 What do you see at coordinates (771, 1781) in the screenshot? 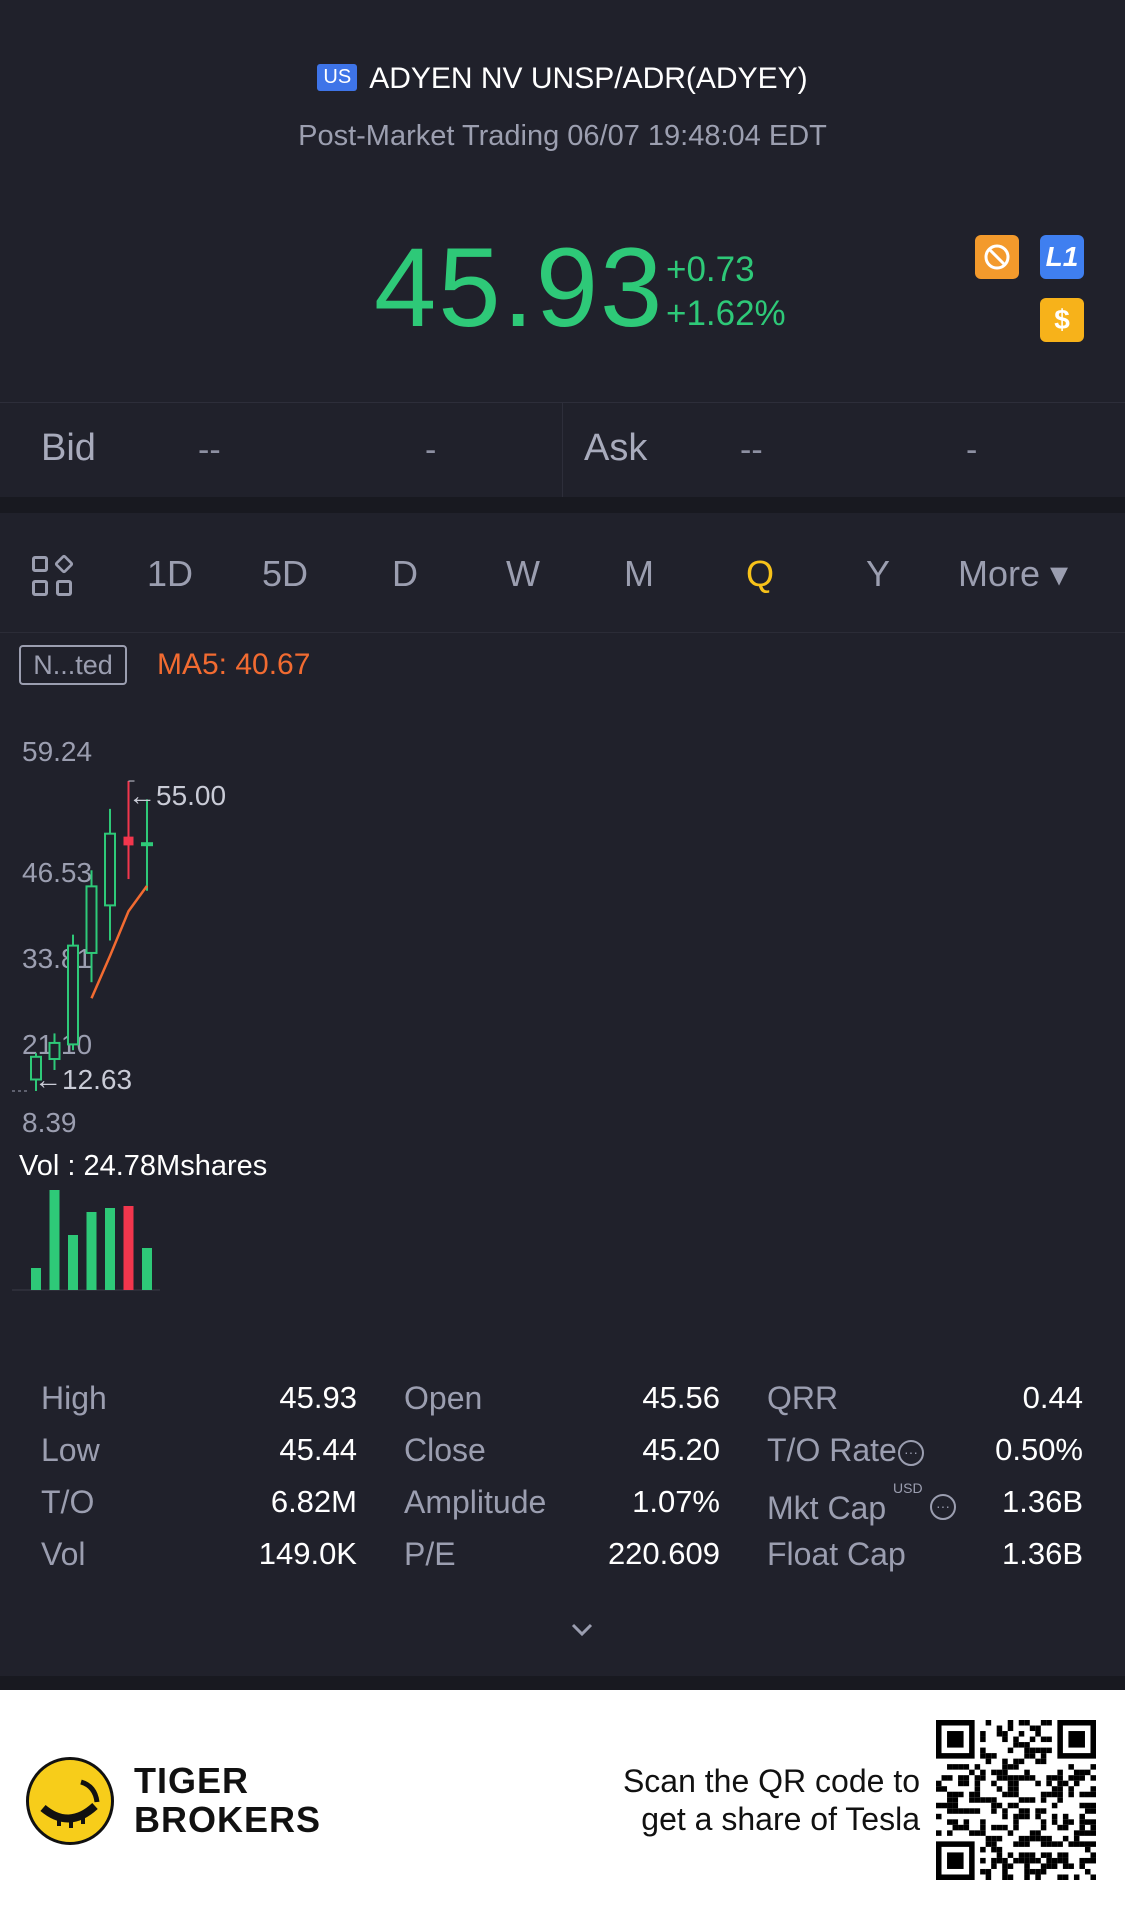
I see `caption-line: Scan the QR code to` at bounding box center [771, 1781].